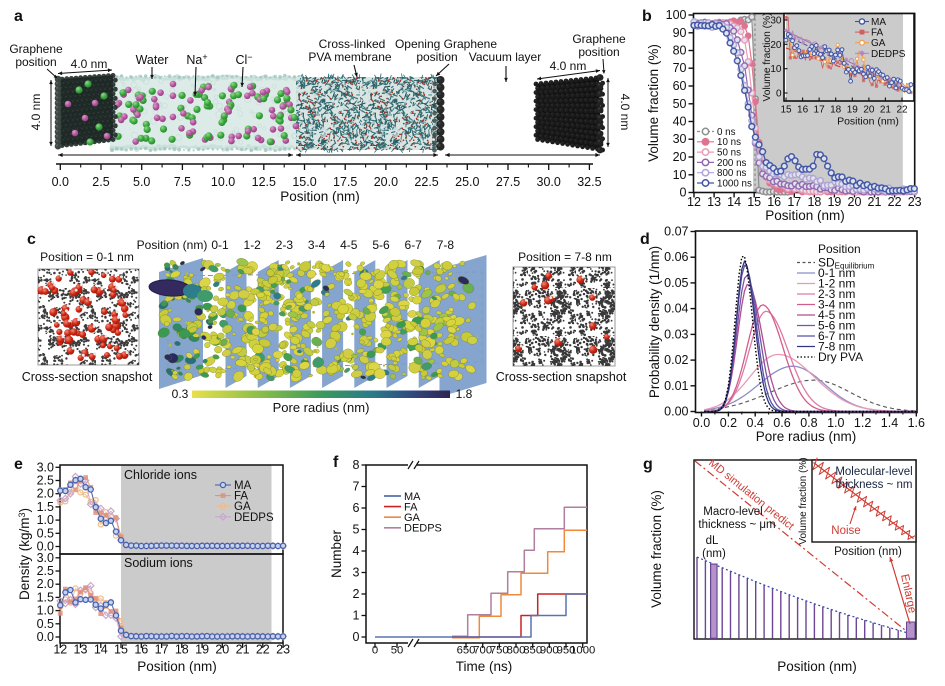  I want to click on svg-text: (nm), so click(714, 554).